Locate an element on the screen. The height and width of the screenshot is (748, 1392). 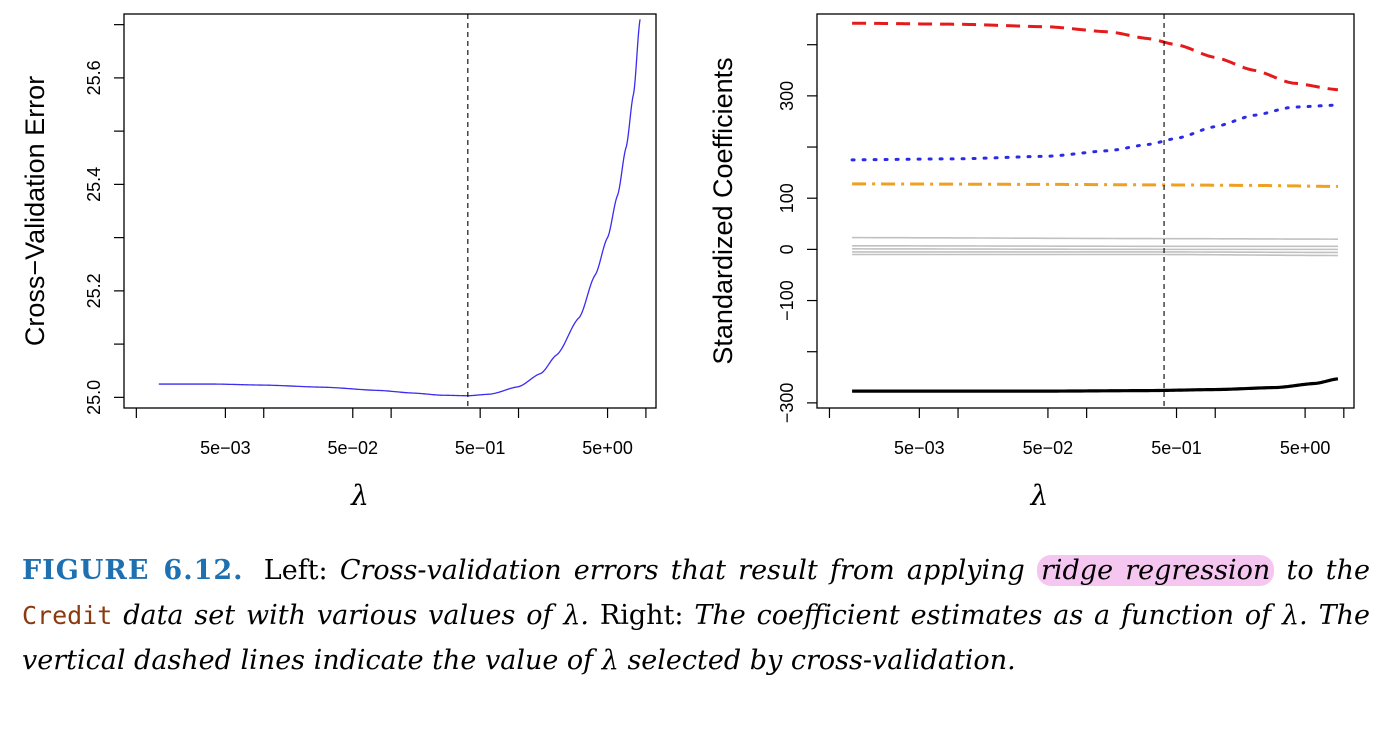
figure-label: FIGURE 6.12. is located at coordinates (133, 570).